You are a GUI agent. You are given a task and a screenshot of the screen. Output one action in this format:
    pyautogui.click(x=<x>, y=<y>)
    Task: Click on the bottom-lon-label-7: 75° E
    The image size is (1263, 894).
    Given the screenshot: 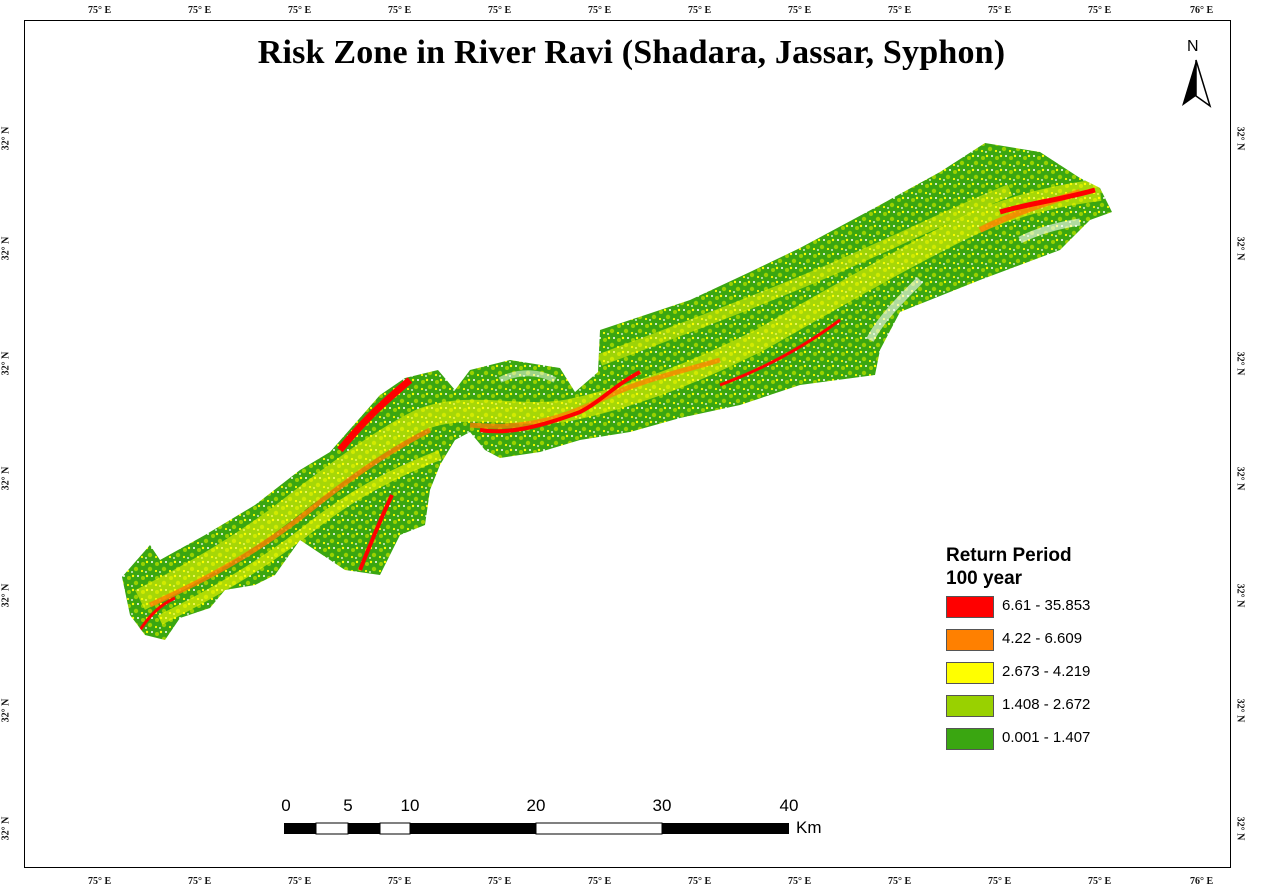 What is the action you would take?
    pyautogui.click(x=800, y=881)
    